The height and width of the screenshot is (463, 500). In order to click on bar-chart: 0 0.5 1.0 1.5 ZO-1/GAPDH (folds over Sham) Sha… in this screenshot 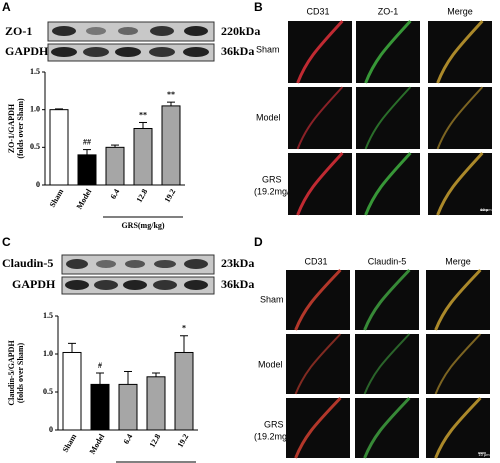, I will do `click(96, 148)`.